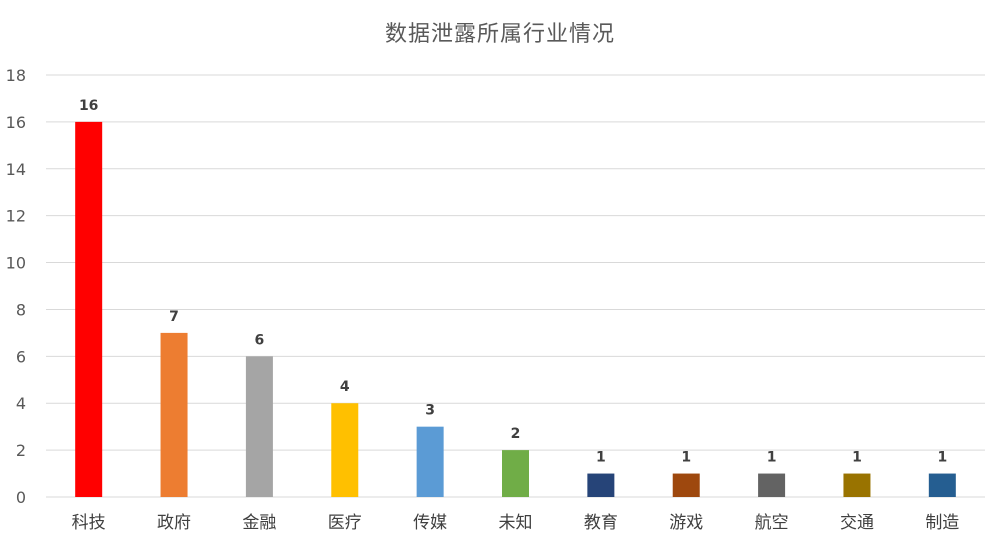  Describe the element at coordinates (16, 286) in the screenshot. I see `y-axis-ticks: 0 2 4 6 8 10 12 14 16 18` at that location.